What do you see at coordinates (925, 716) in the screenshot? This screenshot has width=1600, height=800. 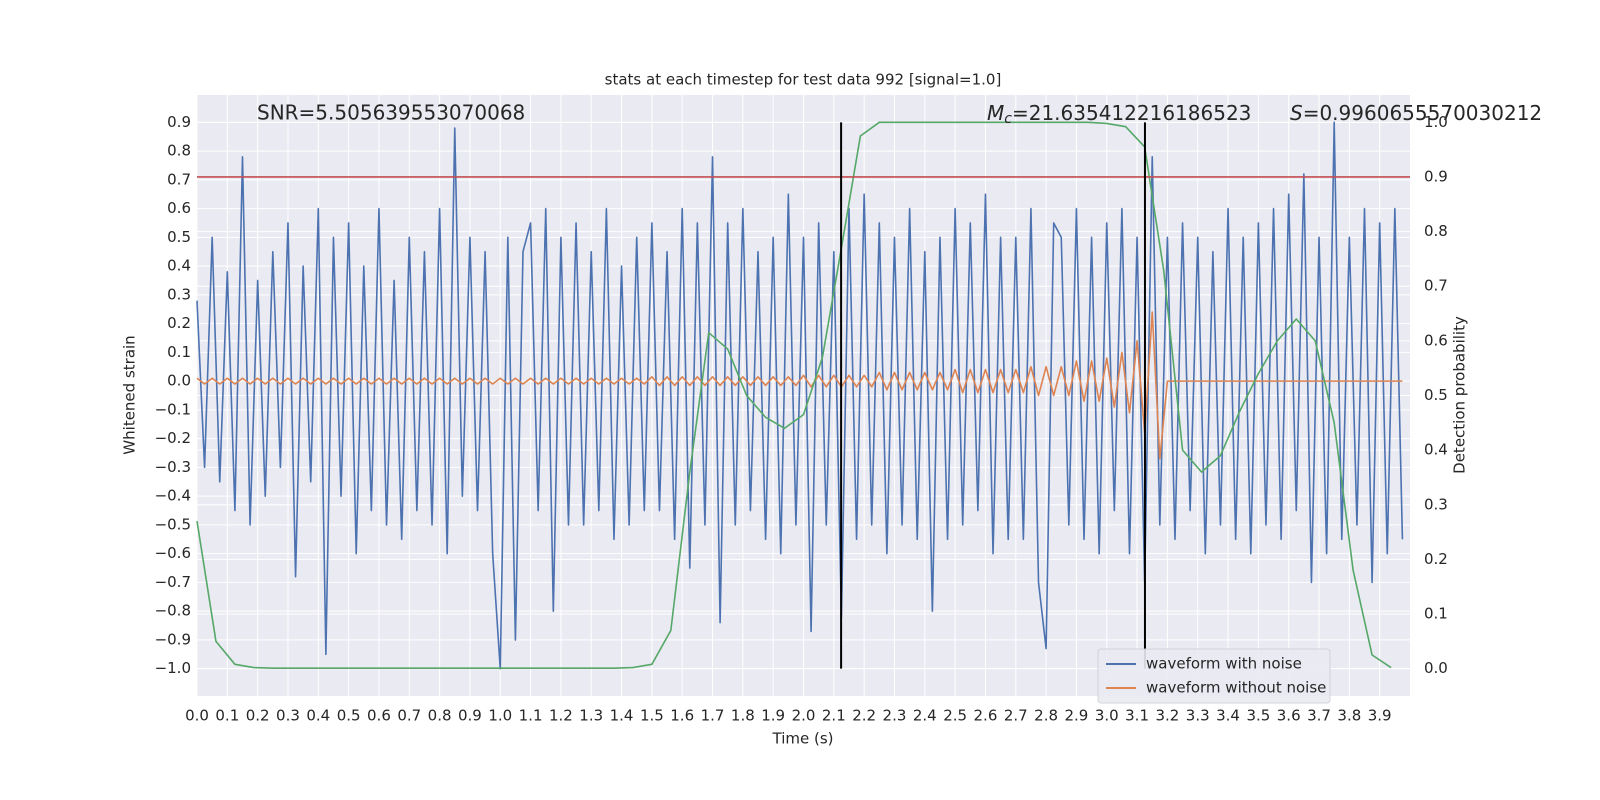 I see `x-tick-label: 2.4` at bounding box center [925, 716].